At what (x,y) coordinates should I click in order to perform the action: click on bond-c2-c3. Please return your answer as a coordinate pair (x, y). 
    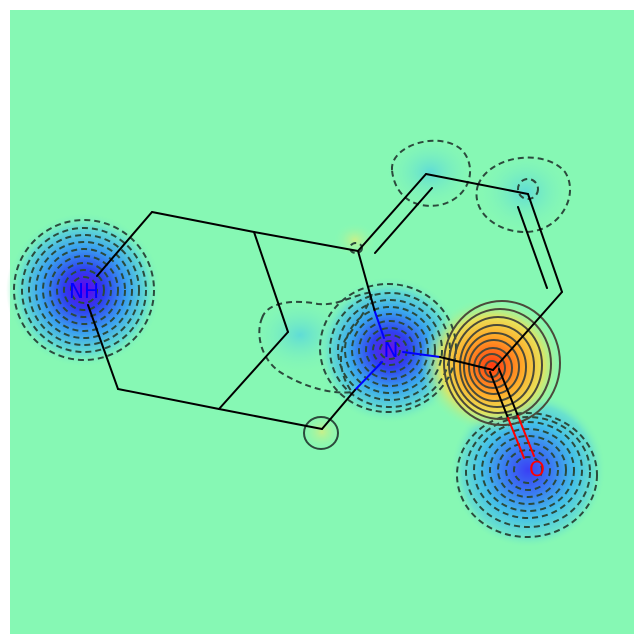
    Looking at the image, I should click on (306, 241).